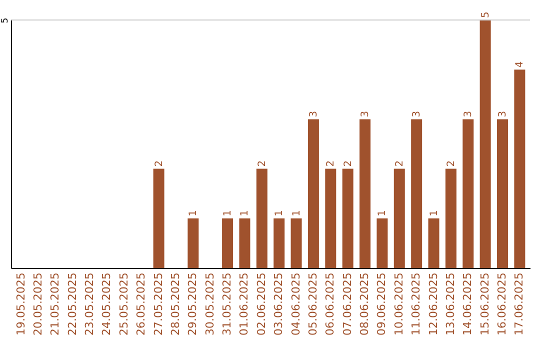 The image size is (540, 340). What do you see at coordinates (123, 304) in the screenshot?
I see `x-tick-label: 25.05.2025` at bounding box center [123, 304].